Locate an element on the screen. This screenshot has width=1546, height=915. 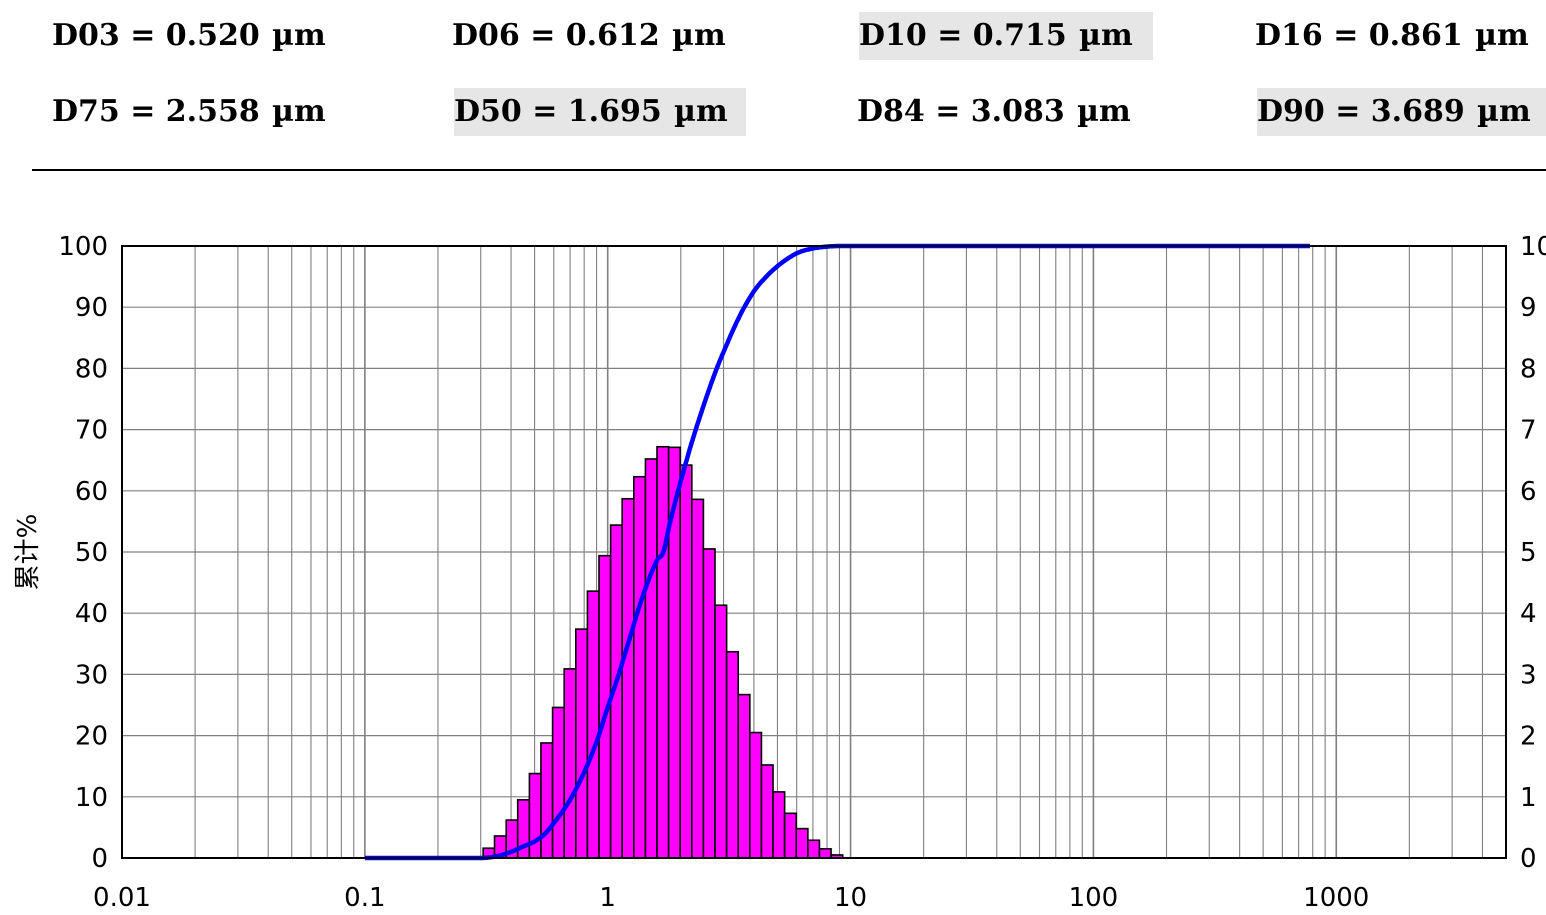
y2-tick-label: 3 is located at coordinates (1528, 675).